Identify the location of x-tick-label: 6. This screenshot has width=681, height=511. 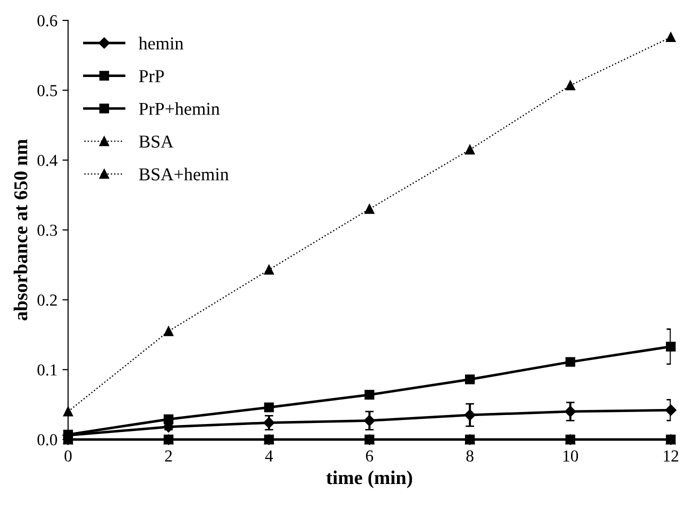
(370, 456).